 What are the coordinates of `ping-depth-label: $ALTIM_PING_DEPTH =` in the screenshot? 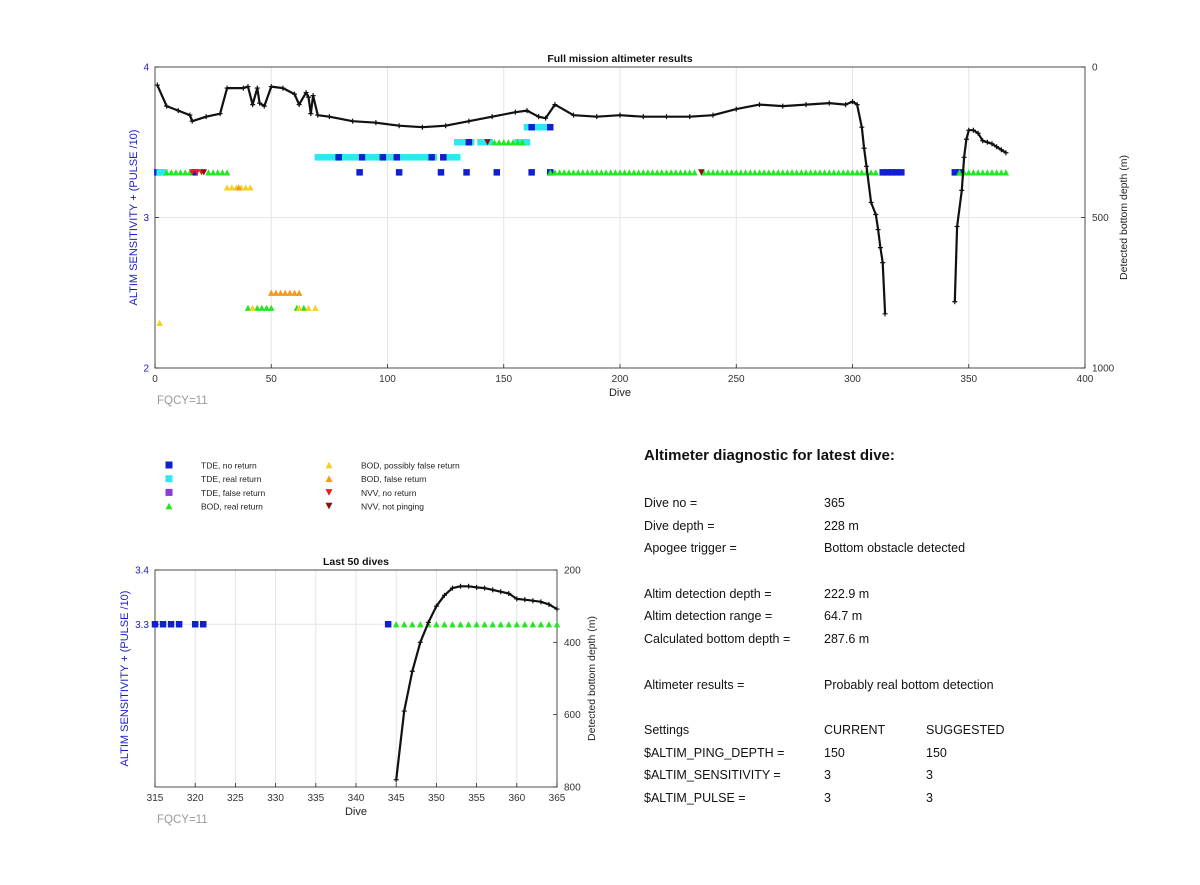 It's located at (714, 752).